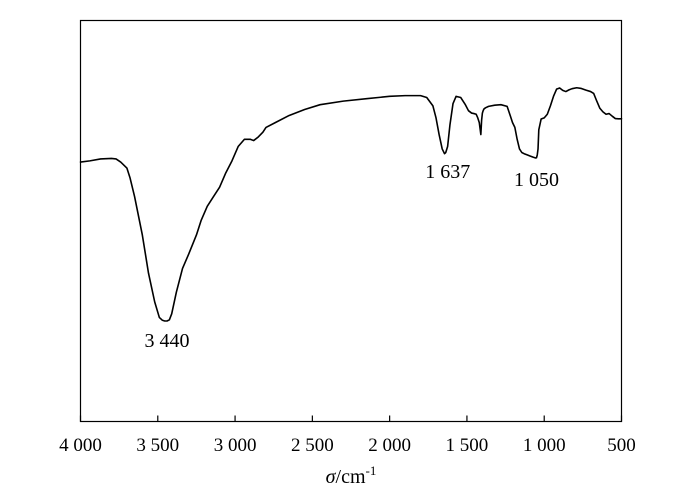  Describe the element at coordinates (389, 445) in the screenshot. I see `x-tick-label: 2 000` at that location.